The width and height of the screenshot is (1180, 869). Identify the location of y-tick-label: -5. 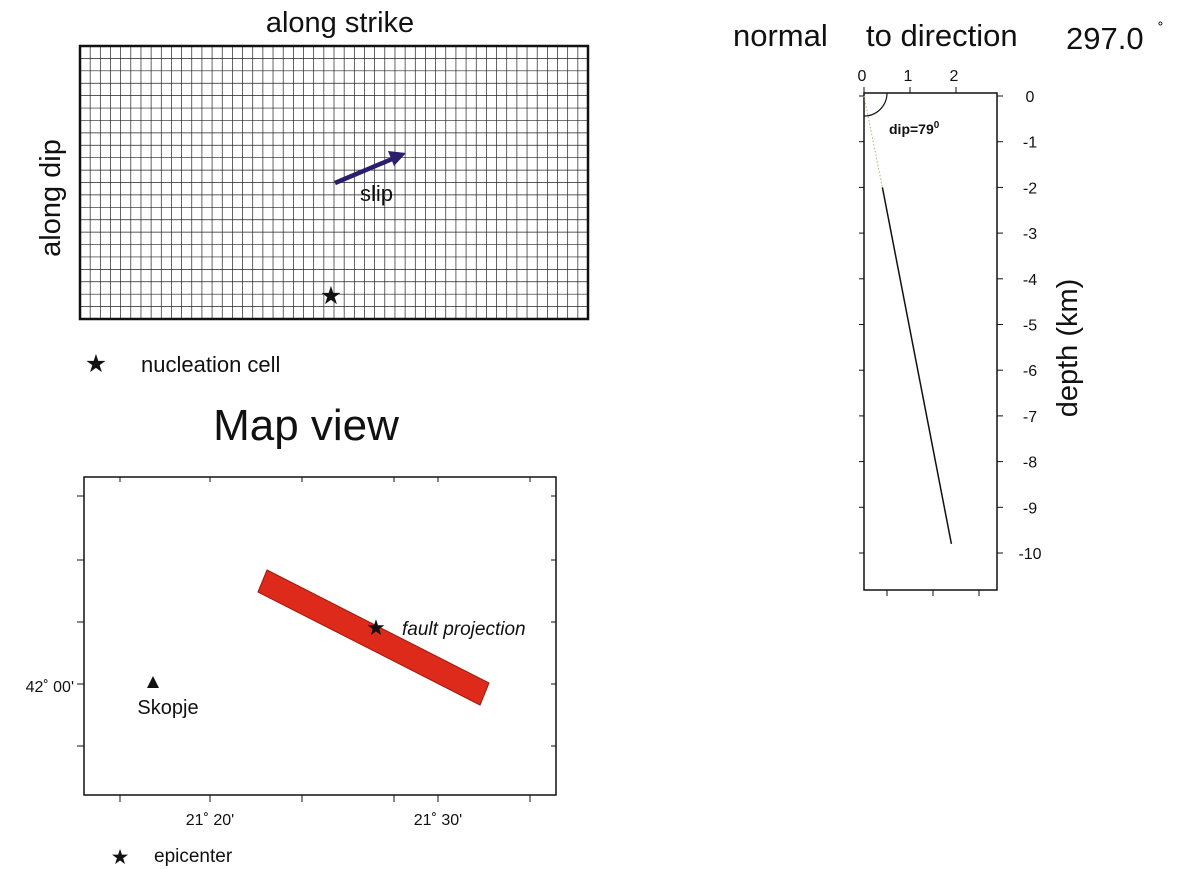
(1030, 326).